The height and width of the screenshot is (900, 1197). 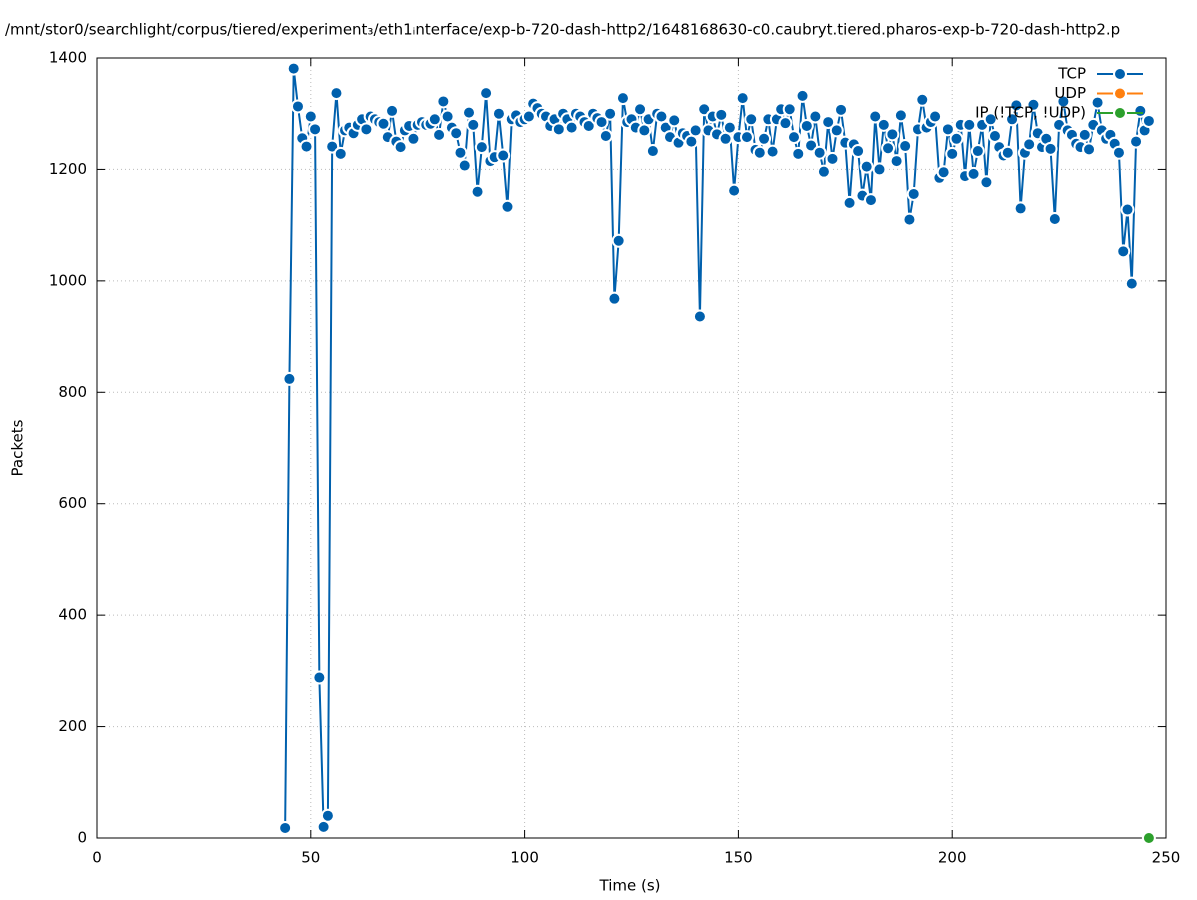 What do you see at coordinates (1030, 113) in the screenshot?
I see `legend-label: IP (!TCP, !UDP)` at bounding box center [1030, 113].